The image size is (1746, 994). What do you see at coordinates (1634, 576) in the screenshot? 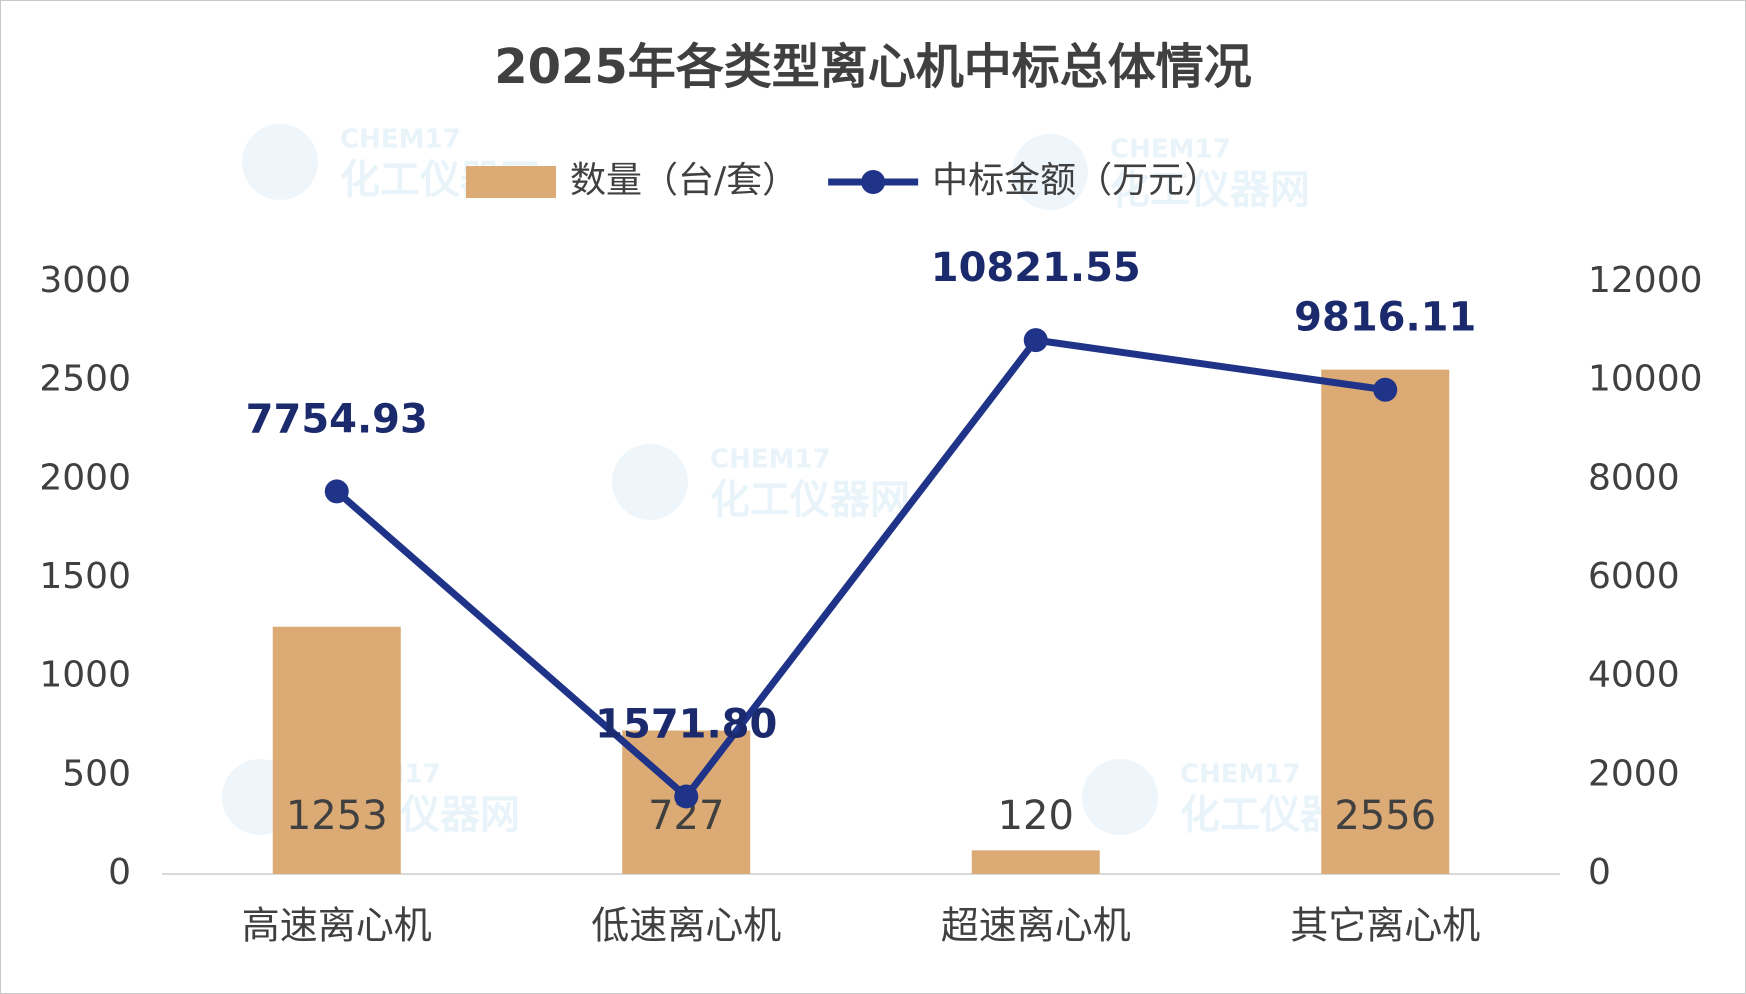
I see `y2-tick-label: 6000` at bounding box center [1634, 576].